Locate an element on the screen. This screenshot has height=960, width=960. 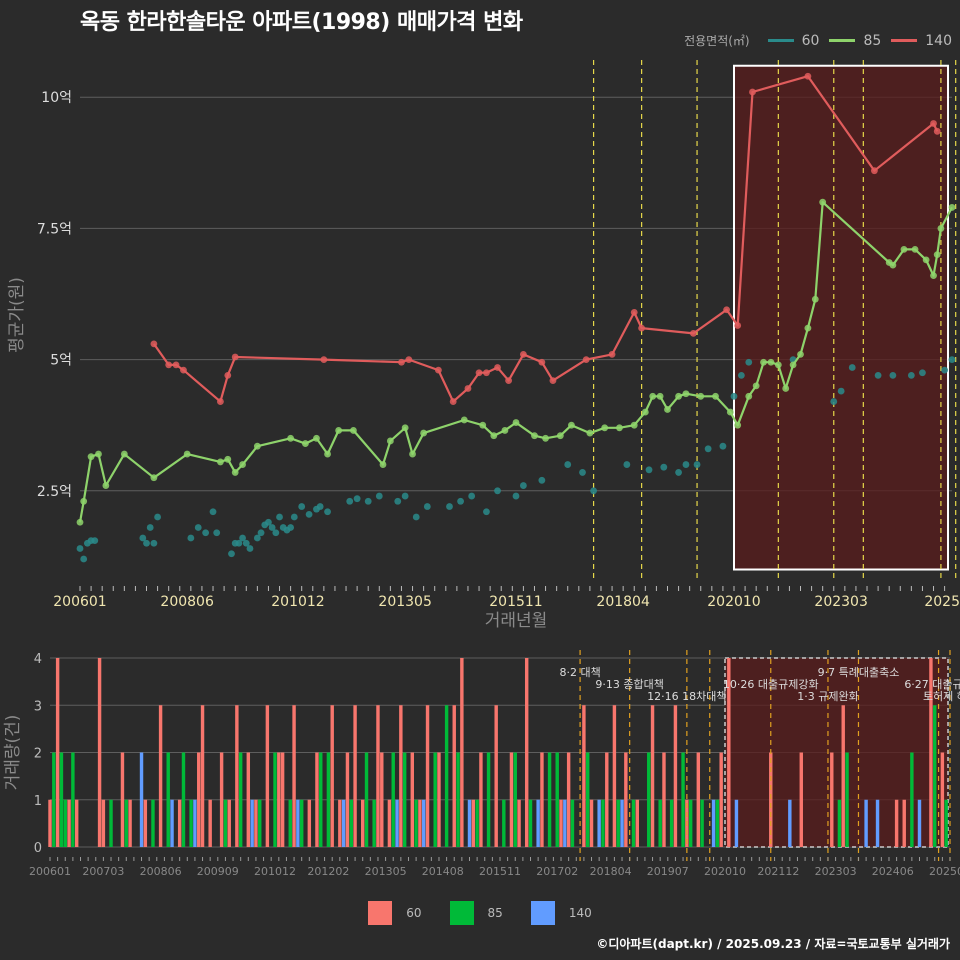
volume-xtick-label: 202010 is located at coordinates (725, 871).